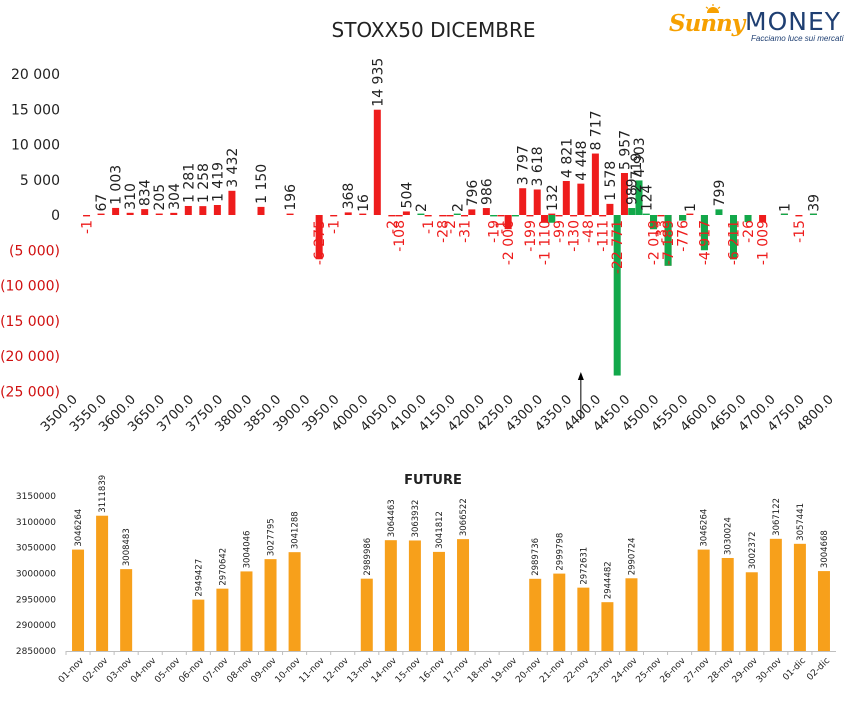 The image size is (867, 704). Describe the element at coordinates (637, 173) in the screenshot. I see `bar-data-label: 2 719` at that location.